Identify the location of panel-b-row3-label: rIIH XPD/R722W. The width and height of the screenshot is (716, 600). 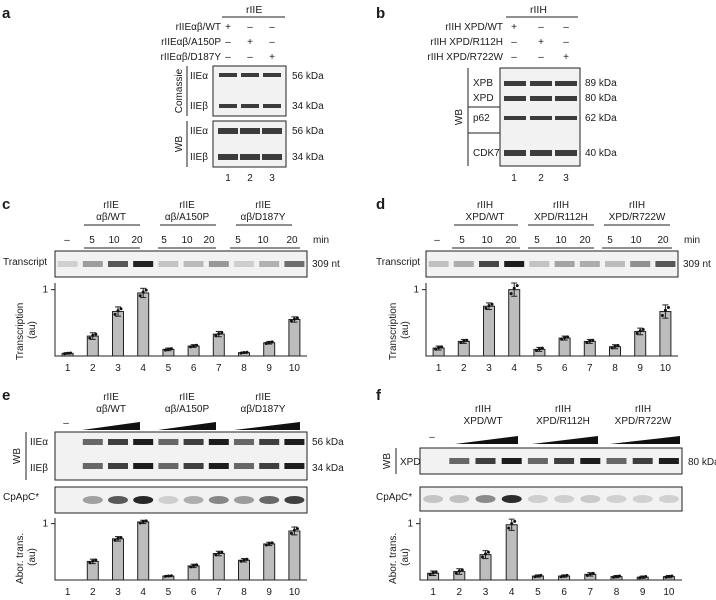
(465, 57).